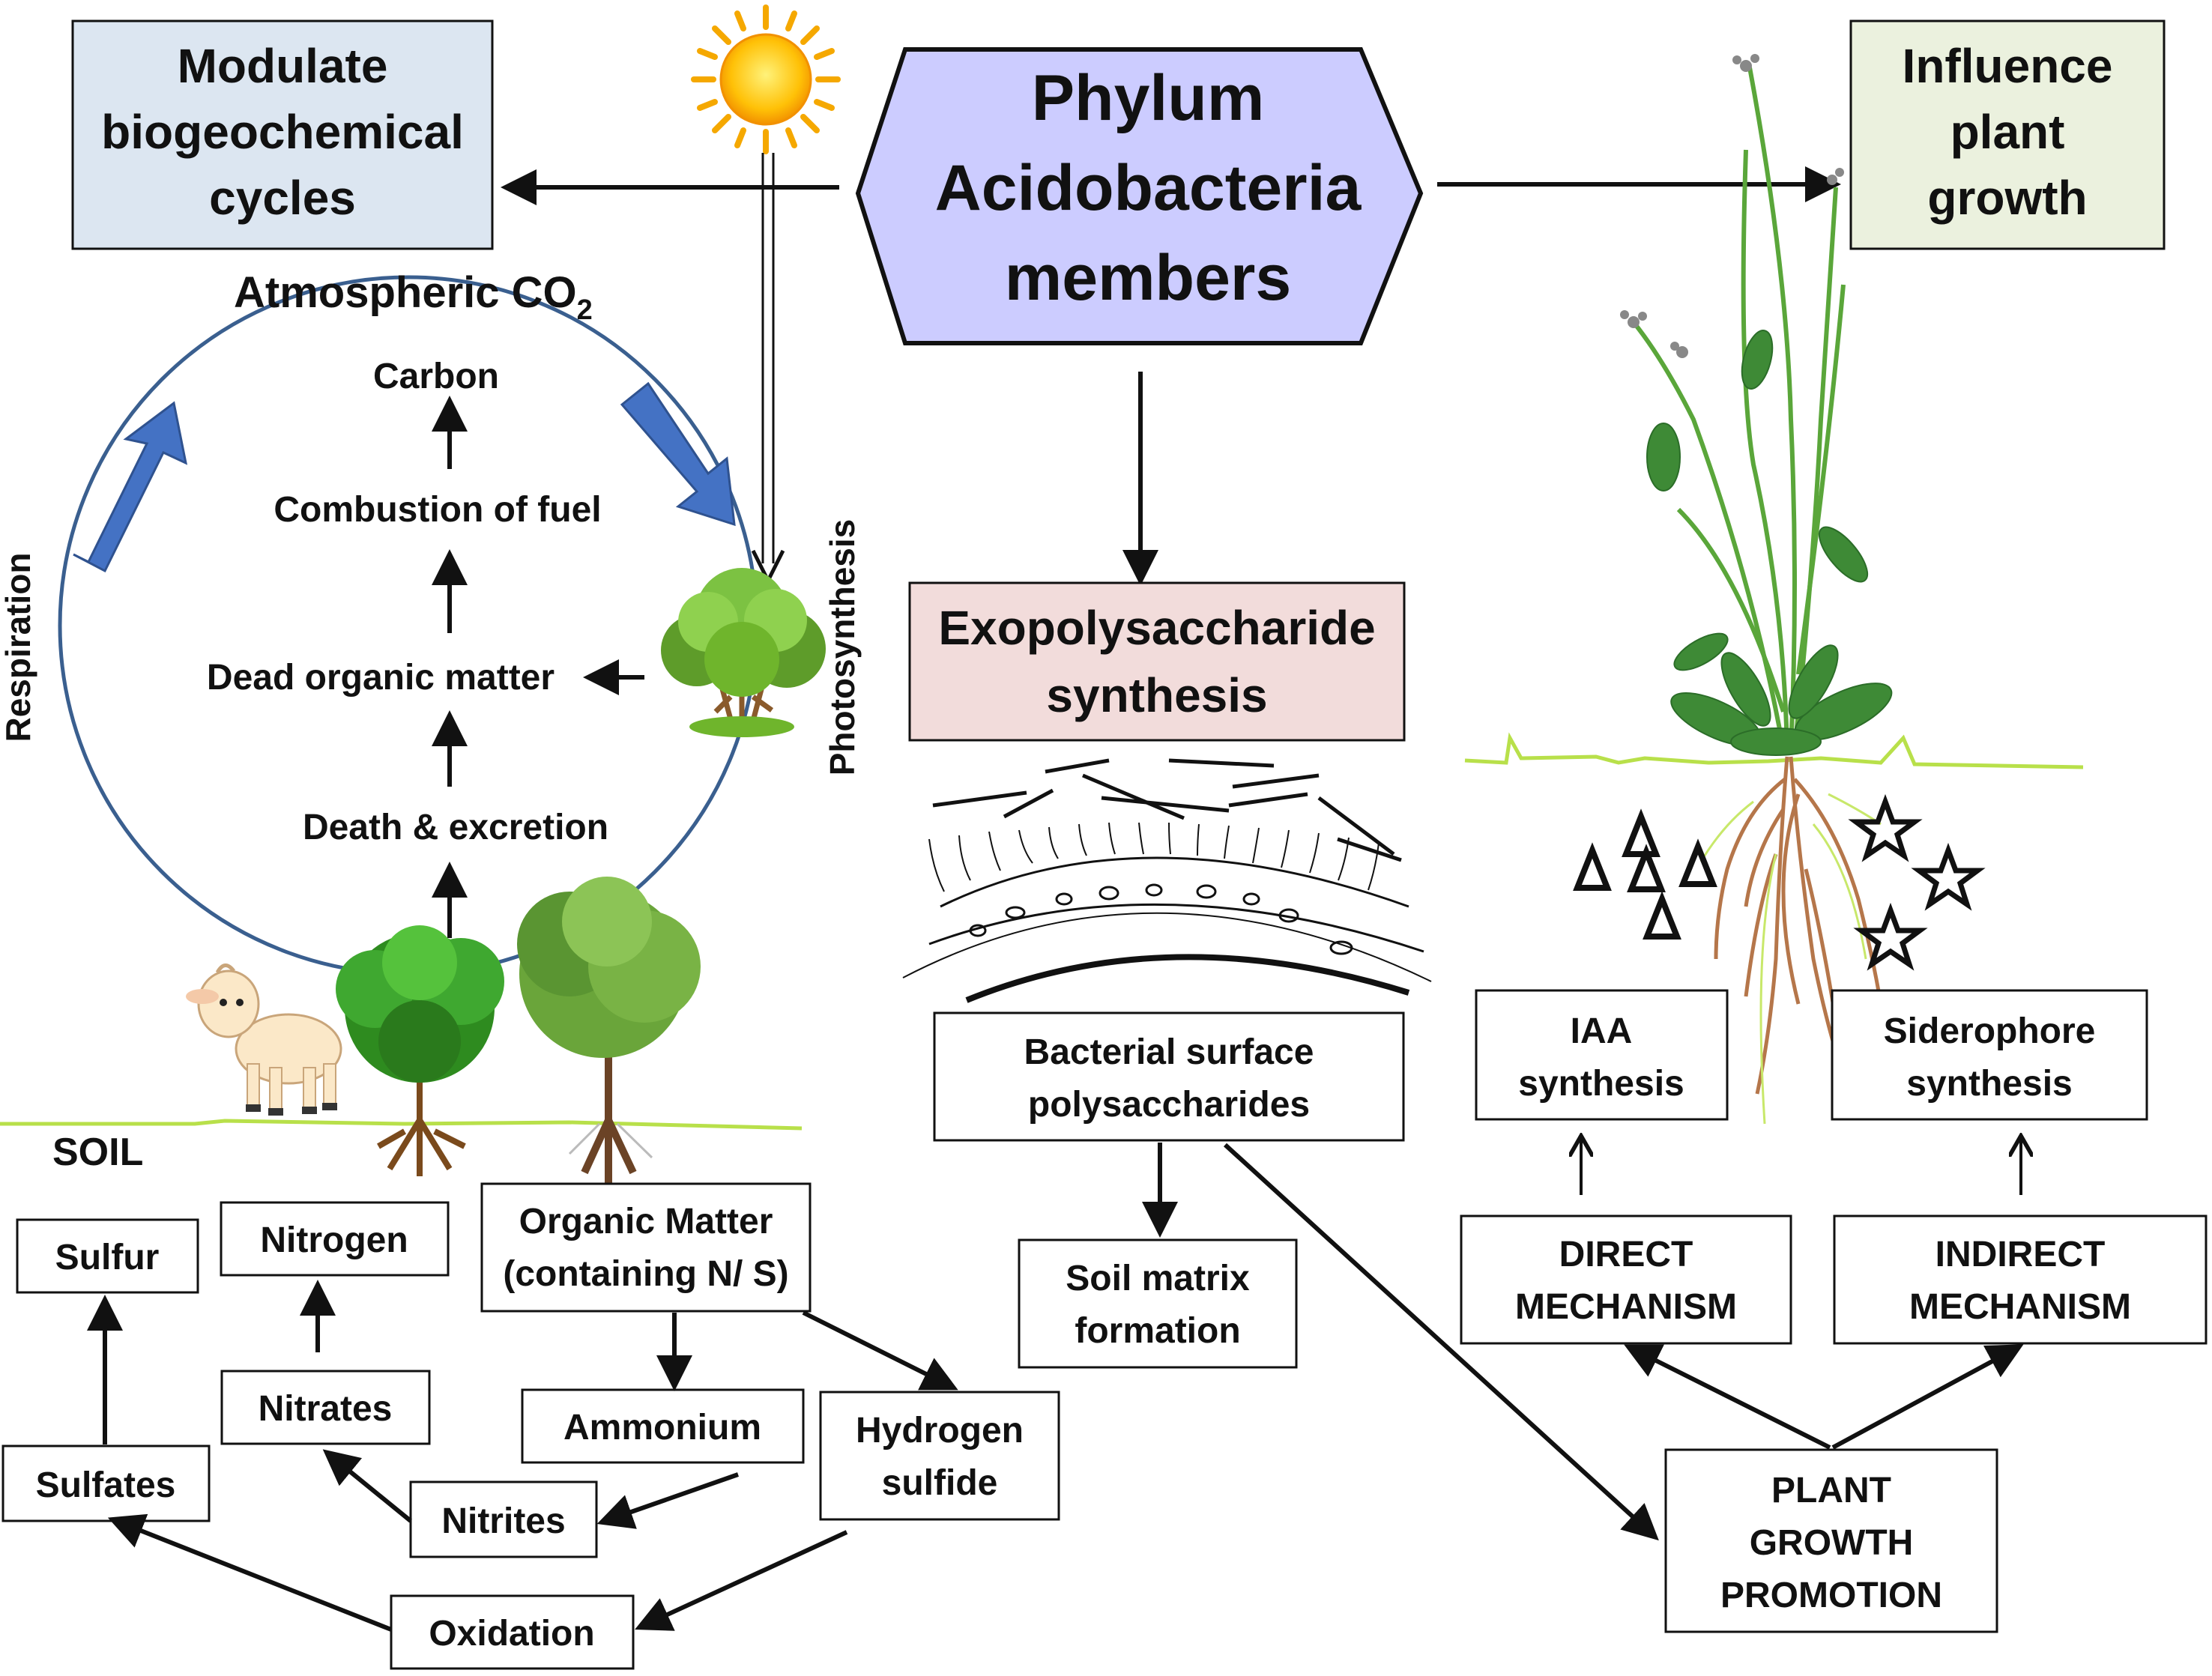  I want to click on influence-plant-growth-box: Influence plant growth, so click(2008, 134).